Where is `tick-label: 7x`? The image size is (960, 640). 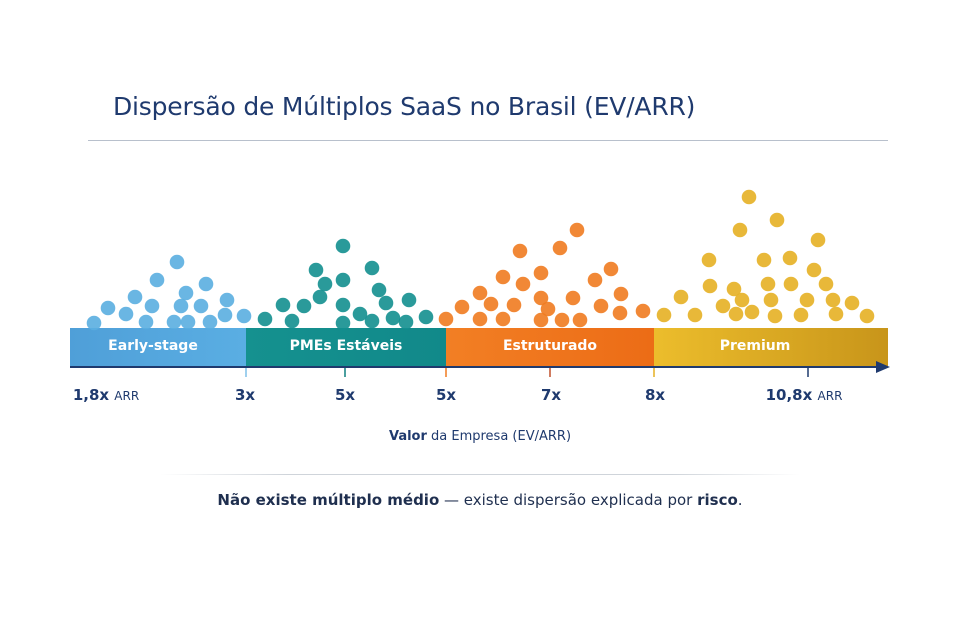
tick-label: 7x is located at coordinates (551, 395).